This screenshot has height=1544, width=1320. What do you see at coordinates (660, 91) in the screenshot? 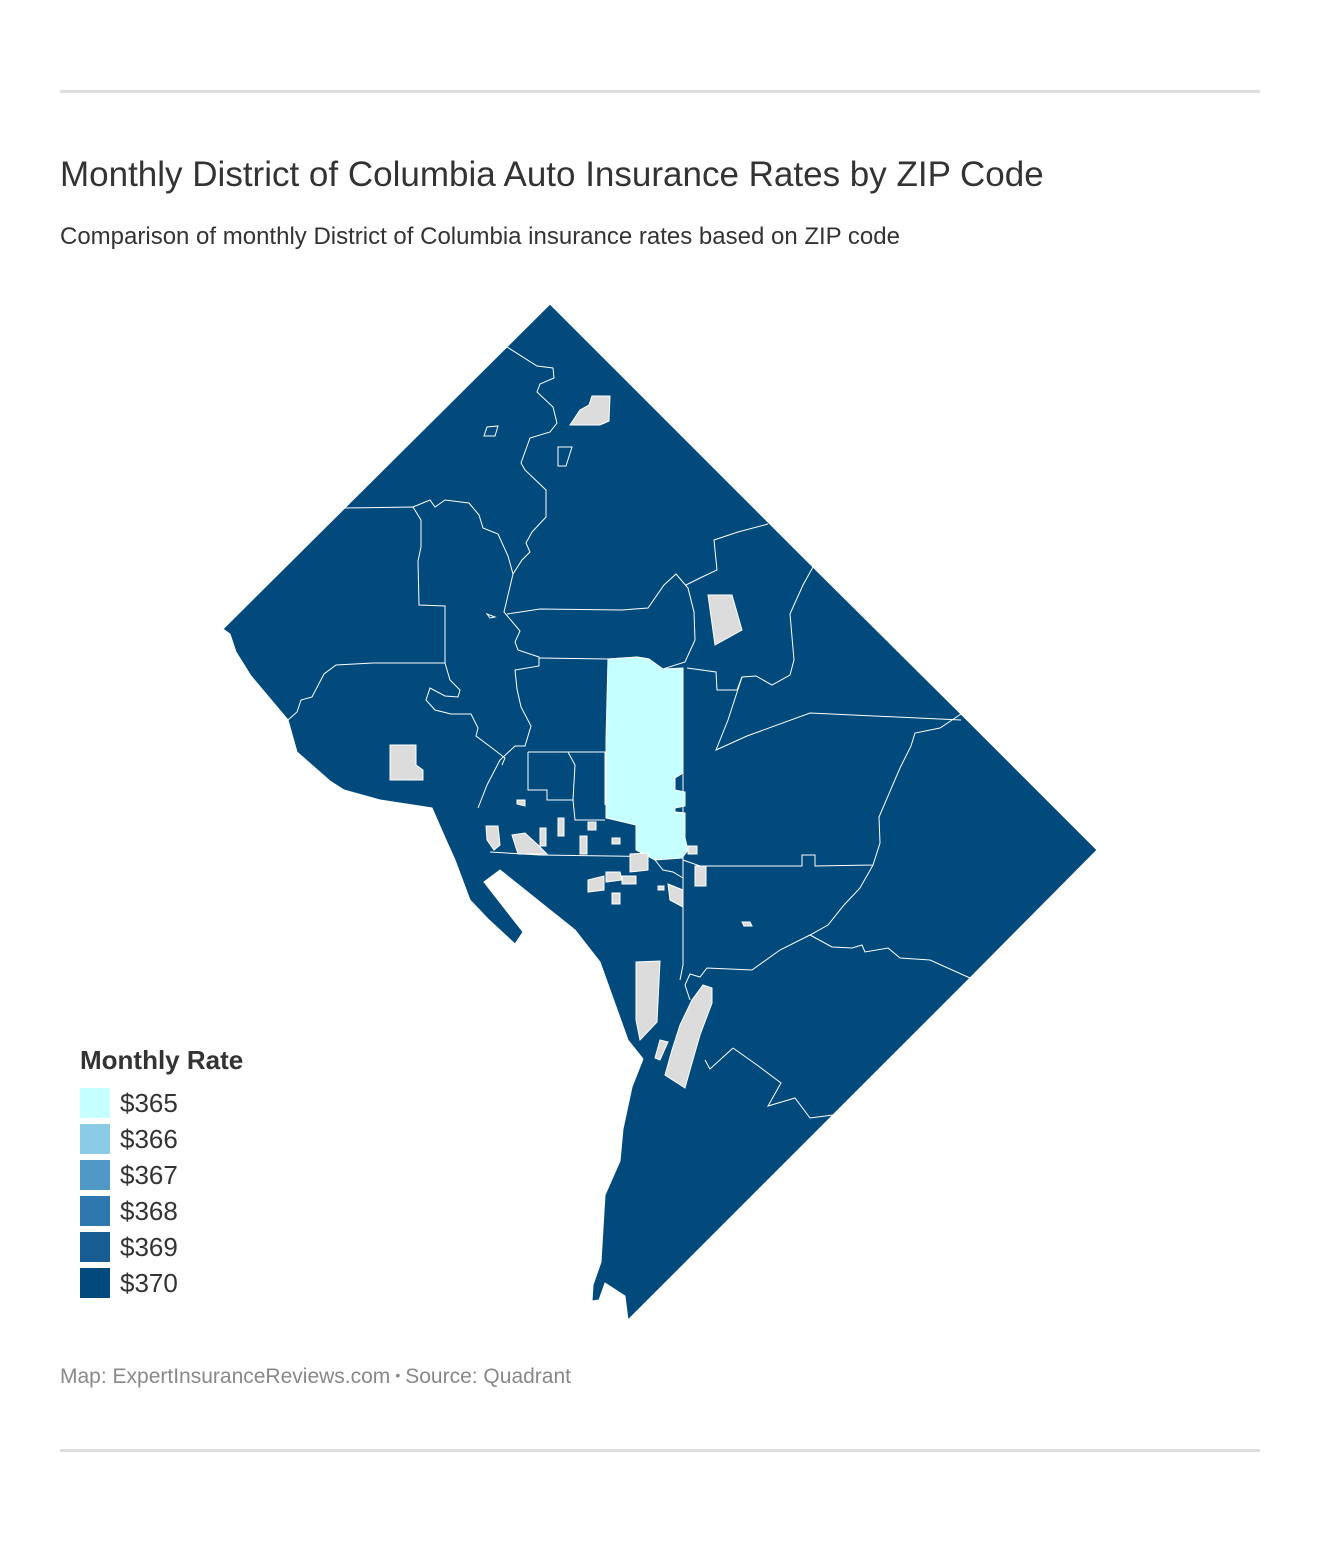
I see `top-divider` at bounding box center [660, 91].